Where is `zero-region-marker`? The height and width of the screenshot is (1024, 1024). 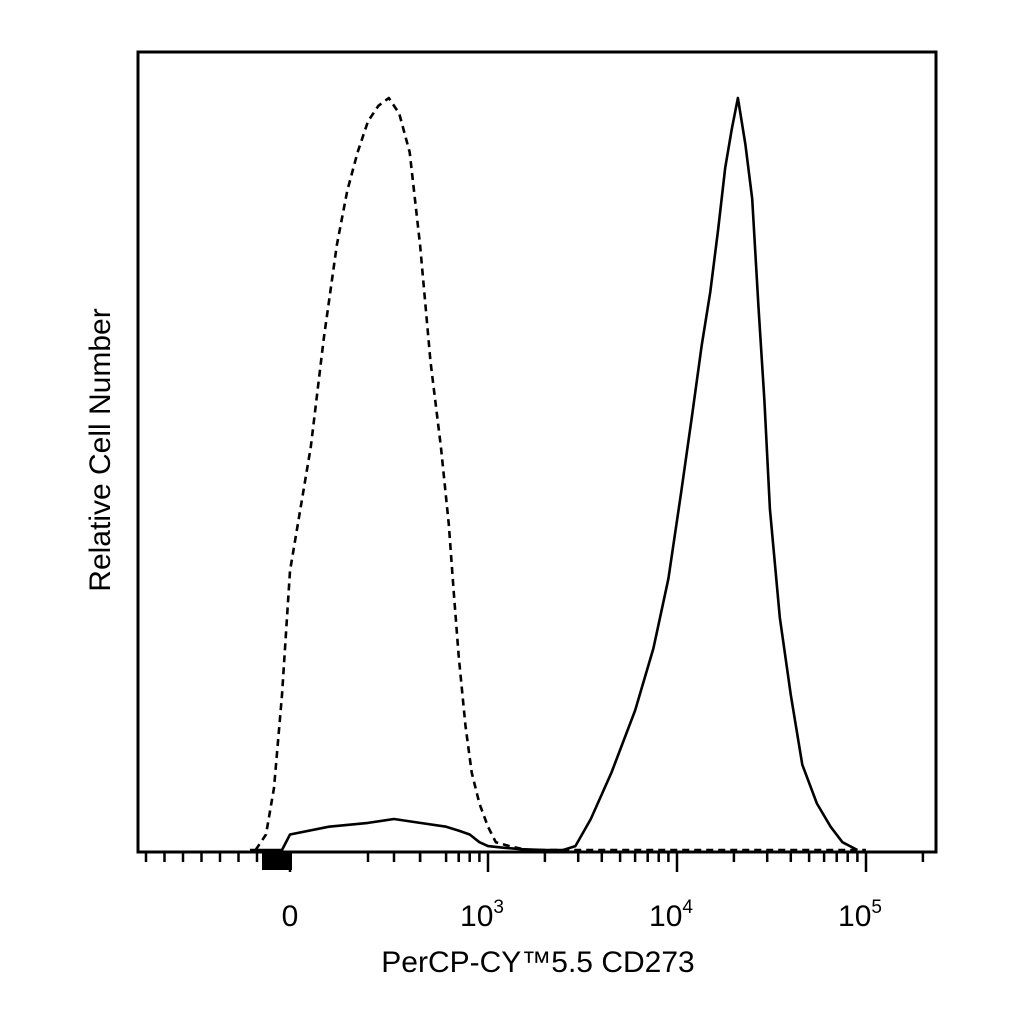 zero-region-marker is located at coordinates (277, 861).